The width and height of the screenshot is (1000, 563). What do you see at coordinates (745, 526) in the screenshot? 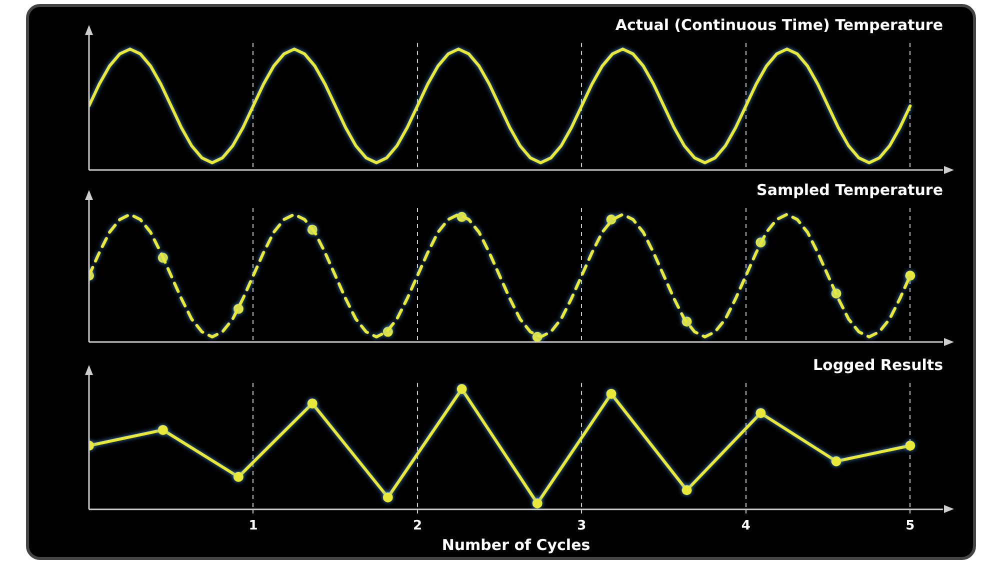
I see `x-tick-label: 4` at bounding box center [745, 526].